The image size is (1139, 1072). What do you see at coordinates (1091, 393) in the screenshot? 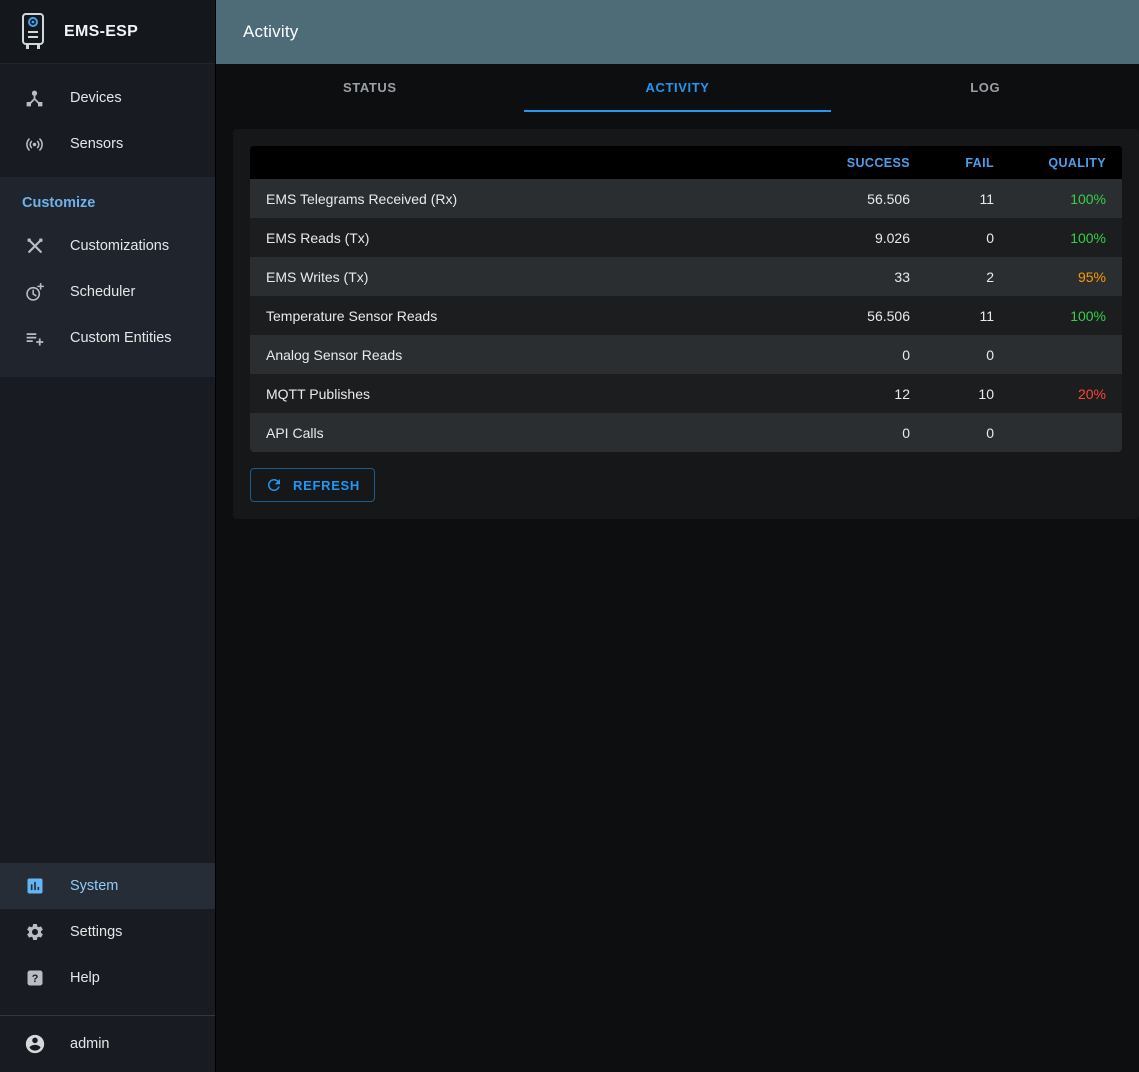
I see `row-quality: 20%` at bounding box center [1091, 393].